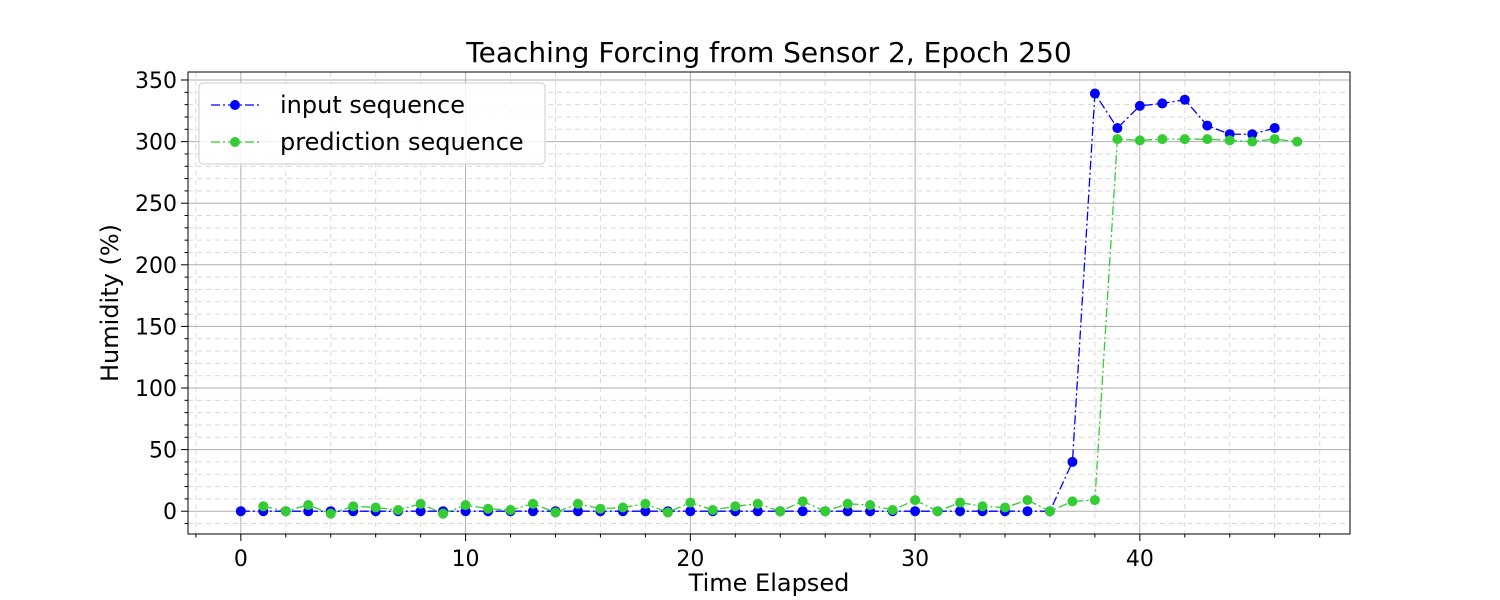 This screenshot has height=600, width=1500. What do you see at coordinates (110, 303) in the screenshot?
I see `y-axis-label: Humidity (%)` at bounding box center [110, 303].